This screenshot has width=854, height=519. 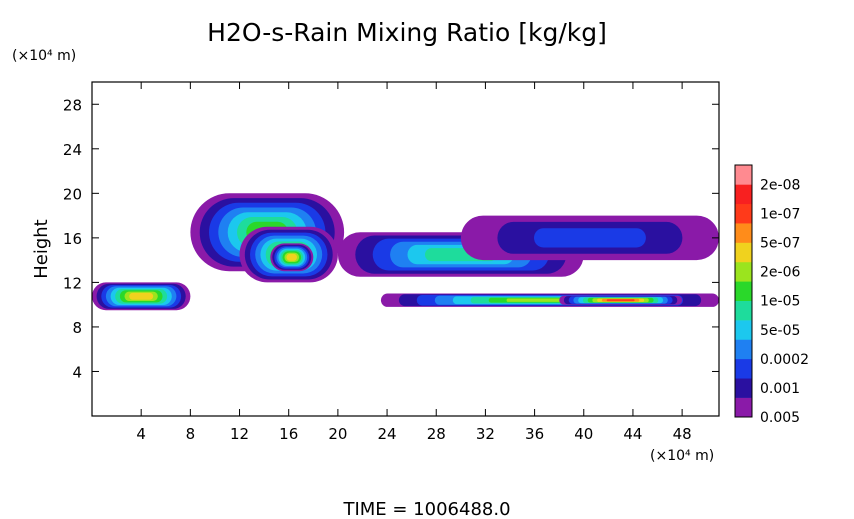 What do you see at coordinates (780, 389) in the screenshot?
I see `colorbar-label: 0.001` at bounding box center [780, 389].